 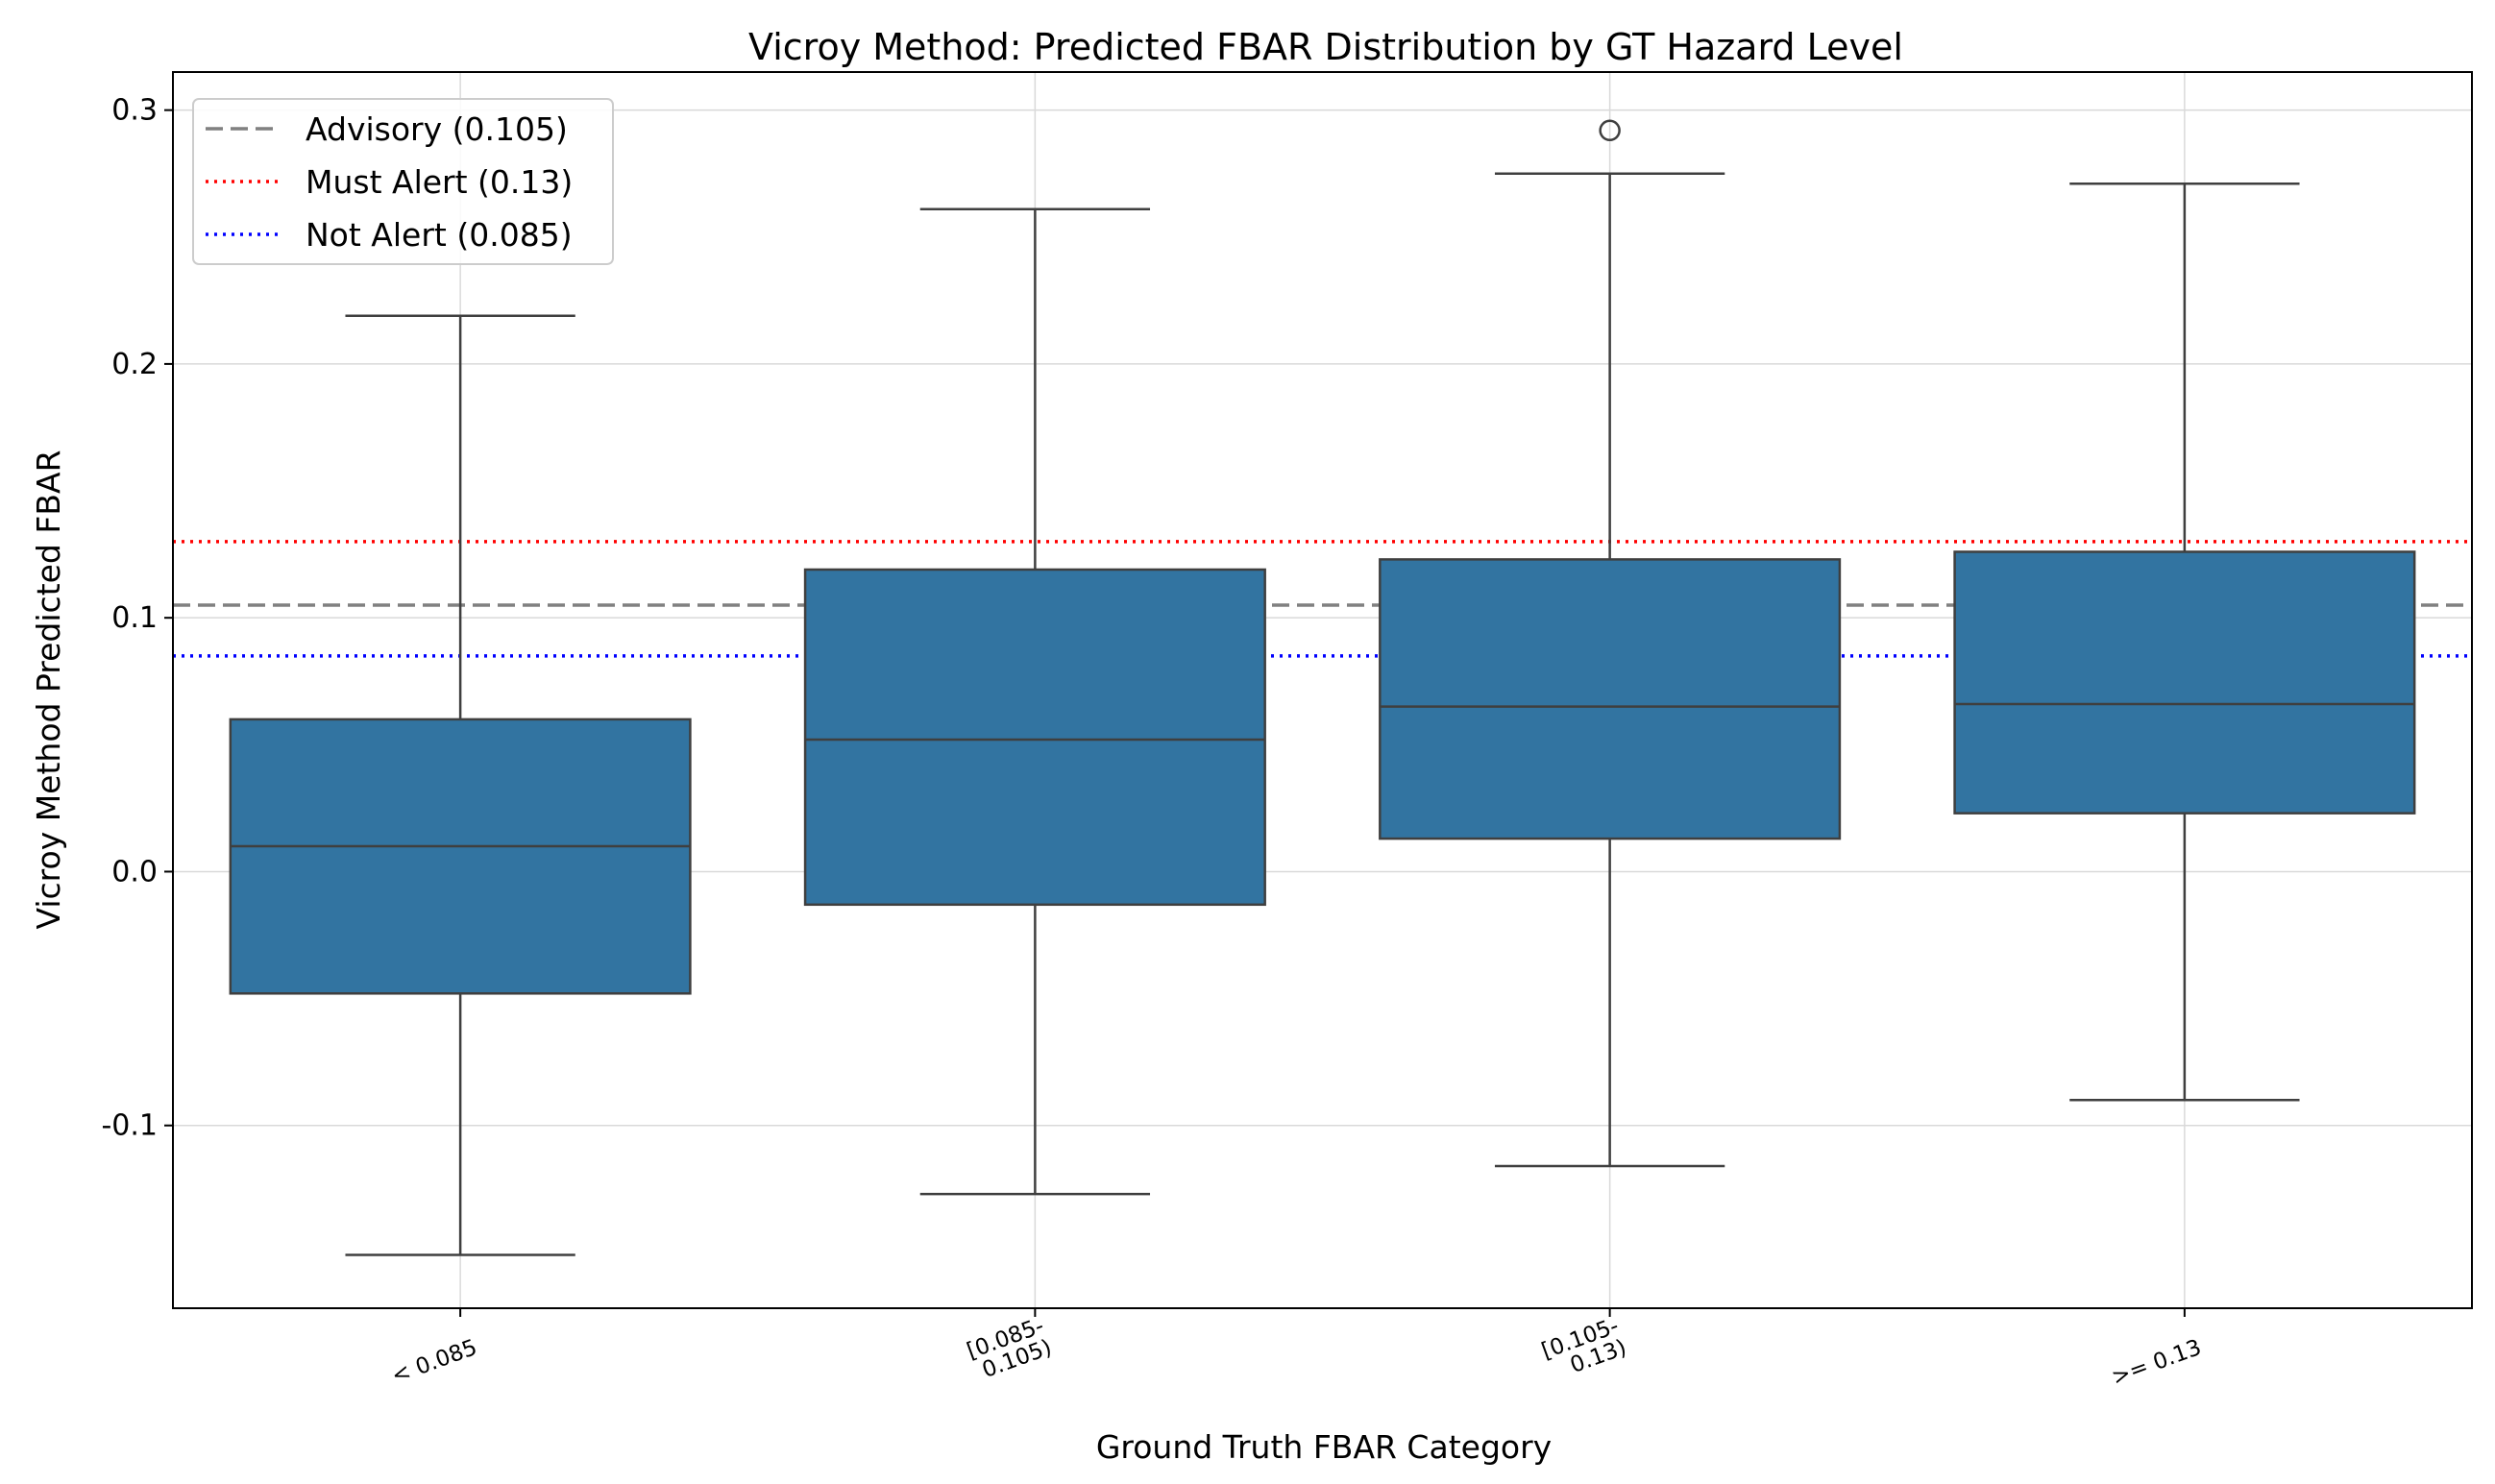 I want to click on y-axis-label: Vicroy Method Predicted FBAR, so click(x=48, y=690).